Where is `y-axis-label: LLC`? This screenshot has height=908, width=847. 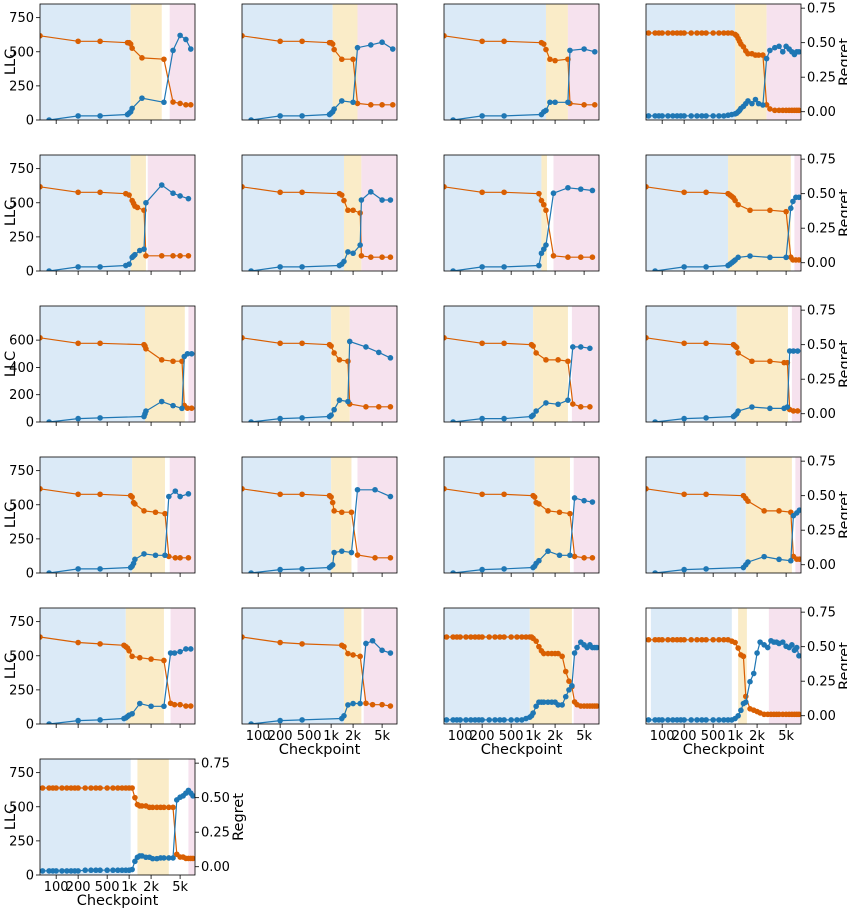
y-axis-label: LLC is located at coordinates (11, 364).